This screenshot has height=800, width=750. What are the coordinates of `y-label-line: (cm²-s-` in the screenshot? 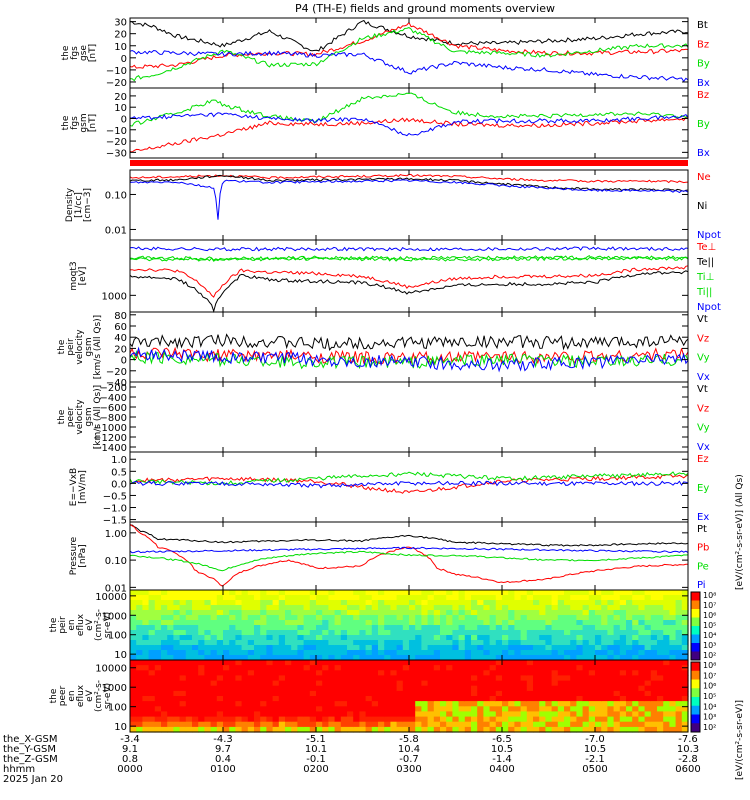 It's located at (99, 696).